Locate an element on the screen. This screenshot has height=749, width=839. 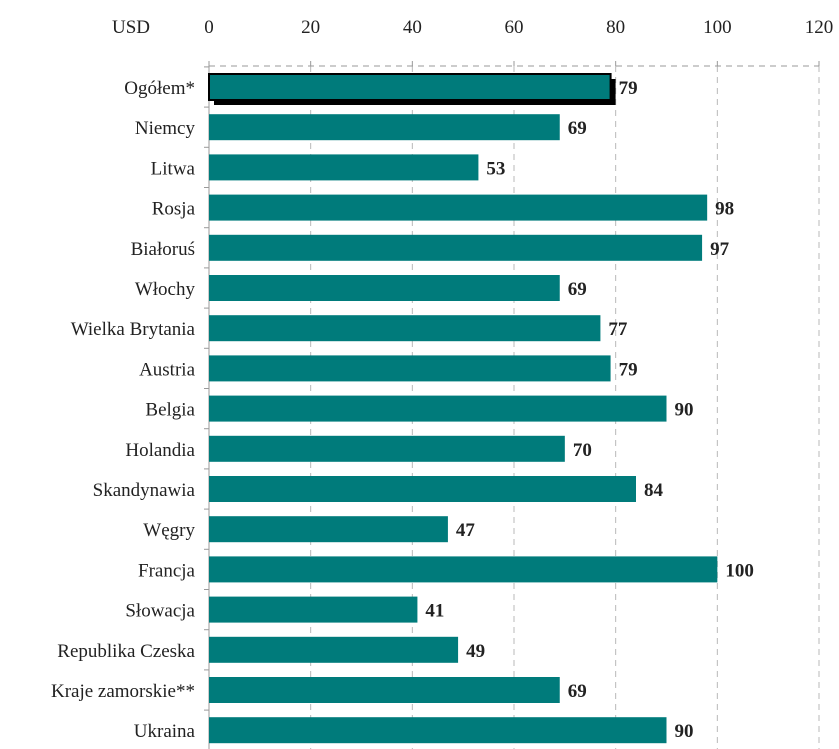
category-label: Białoruś is located at coordinates (163, 249).